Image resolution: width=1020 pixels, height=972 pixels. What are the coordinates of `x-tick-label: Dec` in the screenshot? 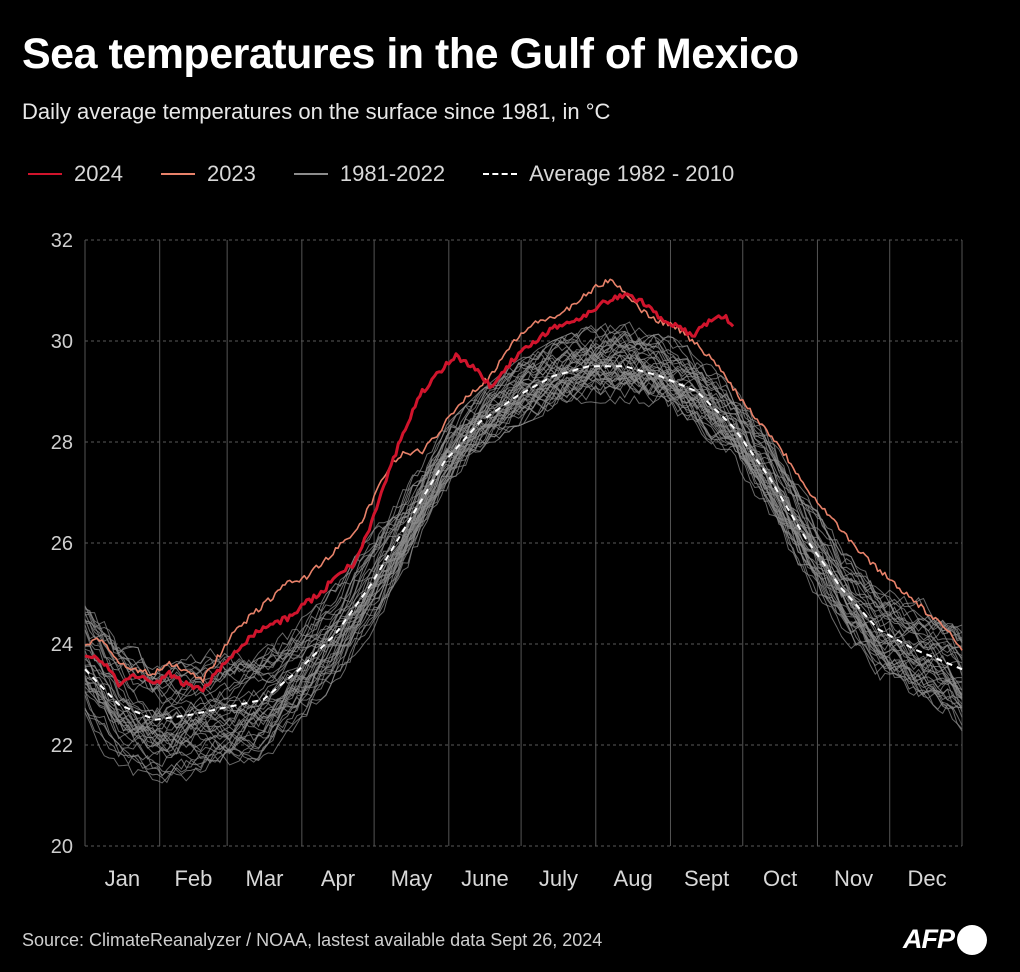 It's located at (927, 878).